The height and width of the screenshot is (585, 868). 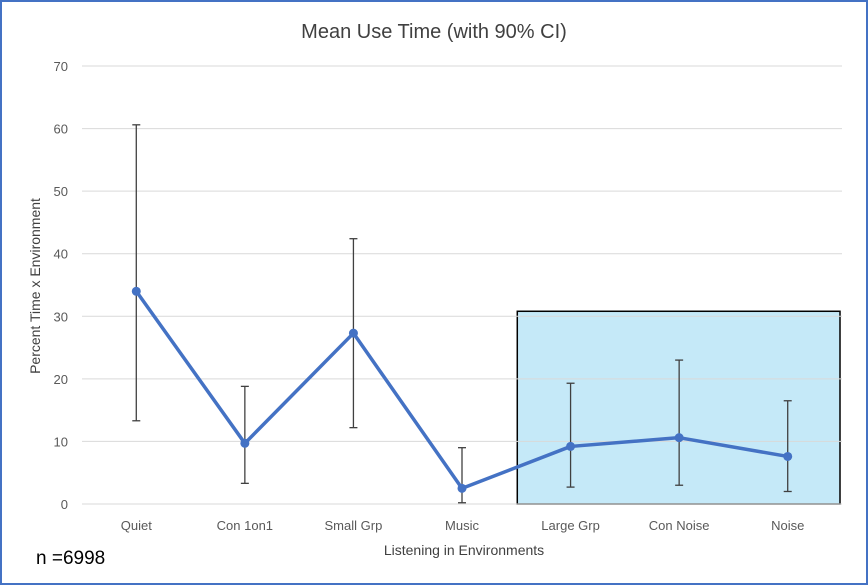 I want to click on x-tick-label: Con Noise, so click(x=679, y=525).